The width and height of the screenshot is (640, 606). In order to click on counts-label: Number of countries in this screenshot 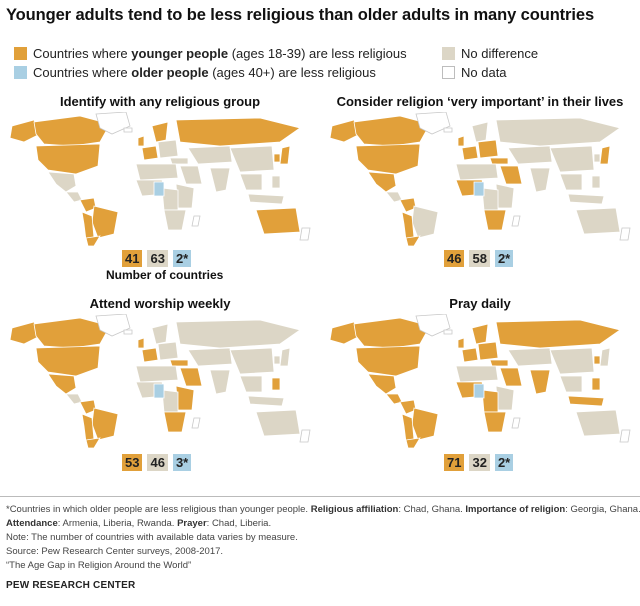, I will do `click(165, 275)`.